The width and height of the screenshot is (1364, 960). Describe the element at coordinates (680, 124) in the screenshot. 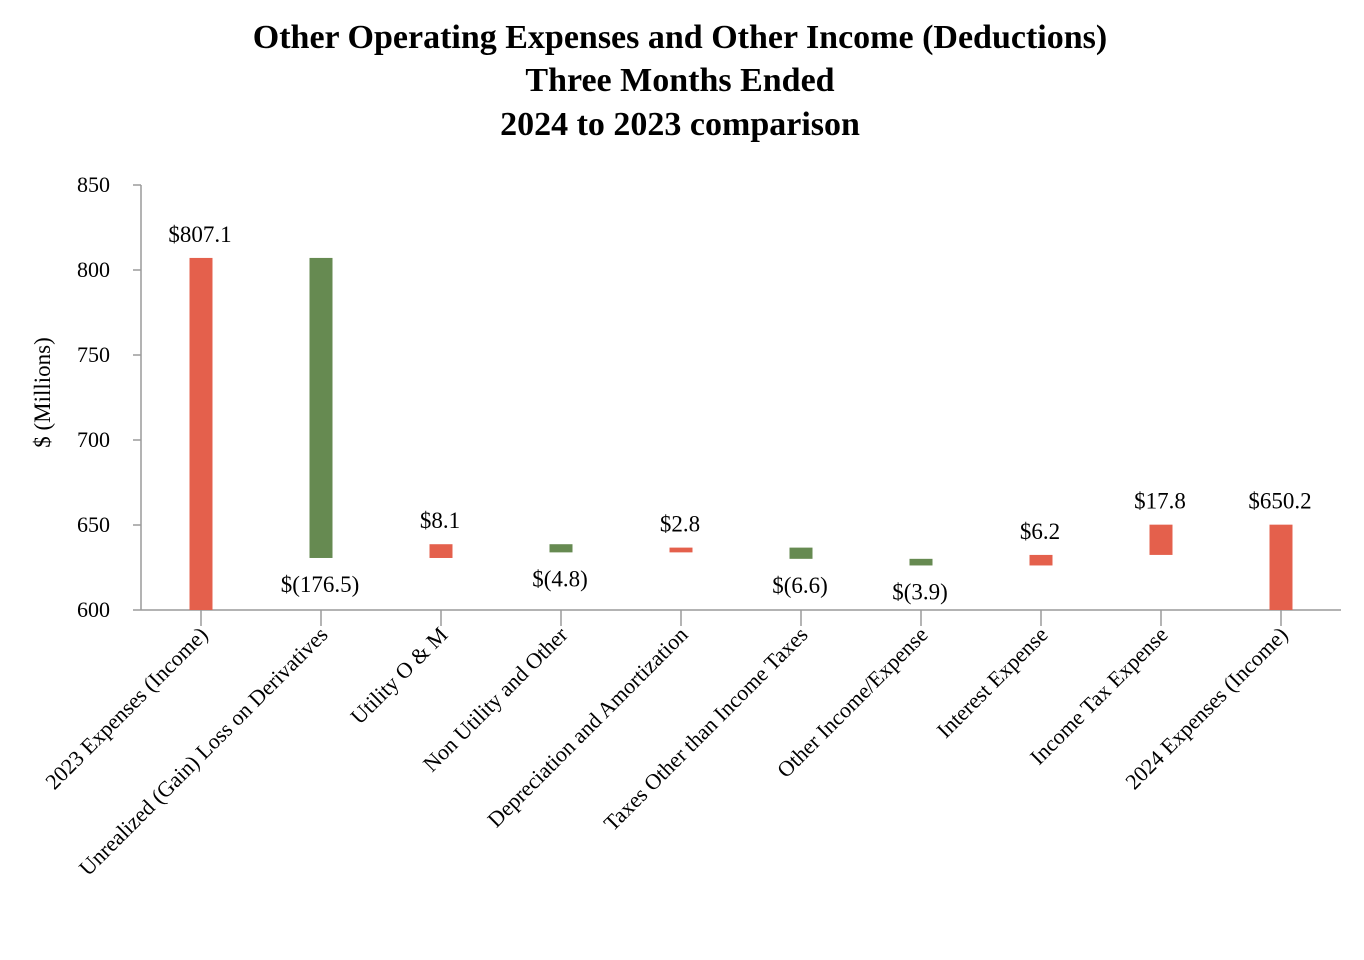

I see `title-line-3: 2024 to 2023 comparison` at that location.